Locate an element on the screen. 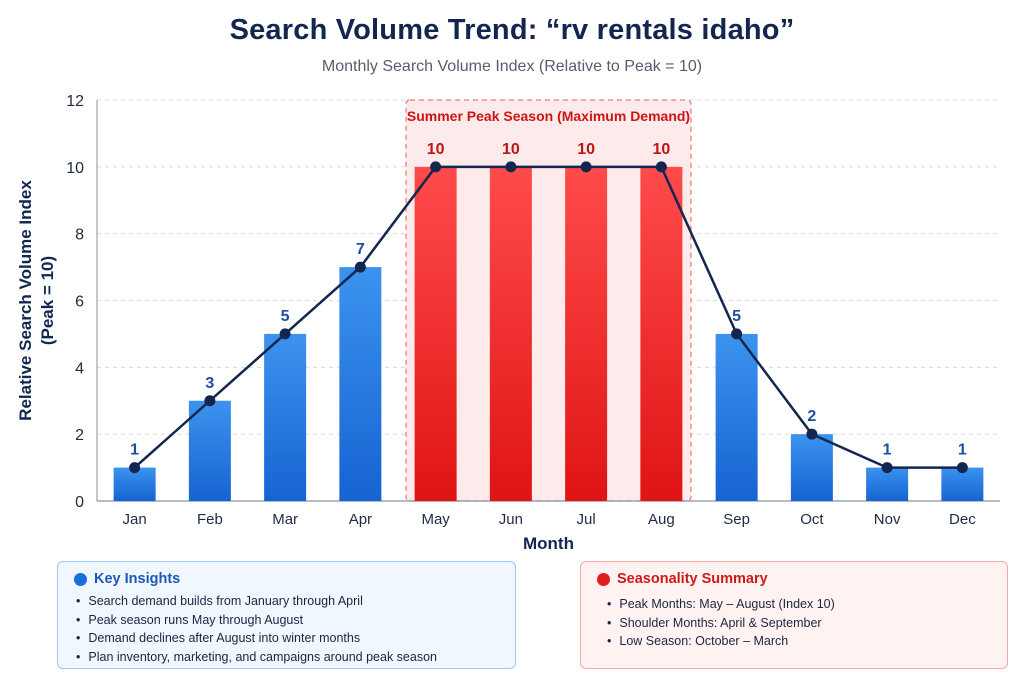  x-tick-label: May is located at coordinates (435, 519).